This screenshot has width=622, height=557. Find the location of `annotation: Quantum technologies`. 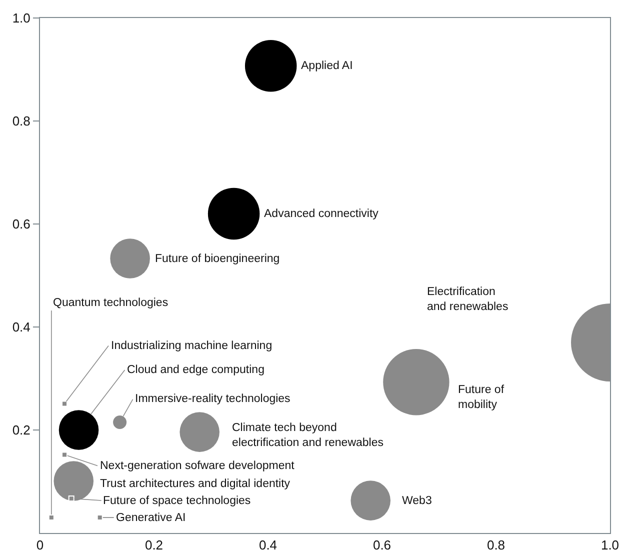

annotation: Quantum technologies is located at coordinates (110, 303).